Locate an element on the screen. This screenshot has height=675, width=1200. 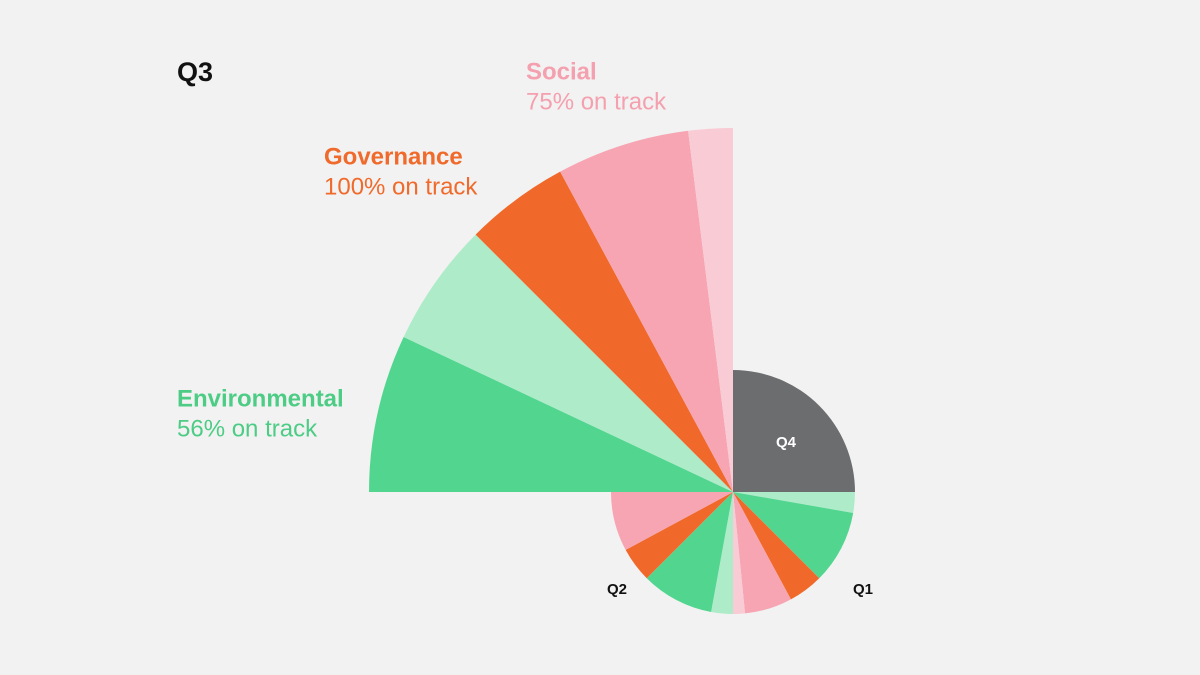
category-label: Governance is located at coordinates (393, 156).